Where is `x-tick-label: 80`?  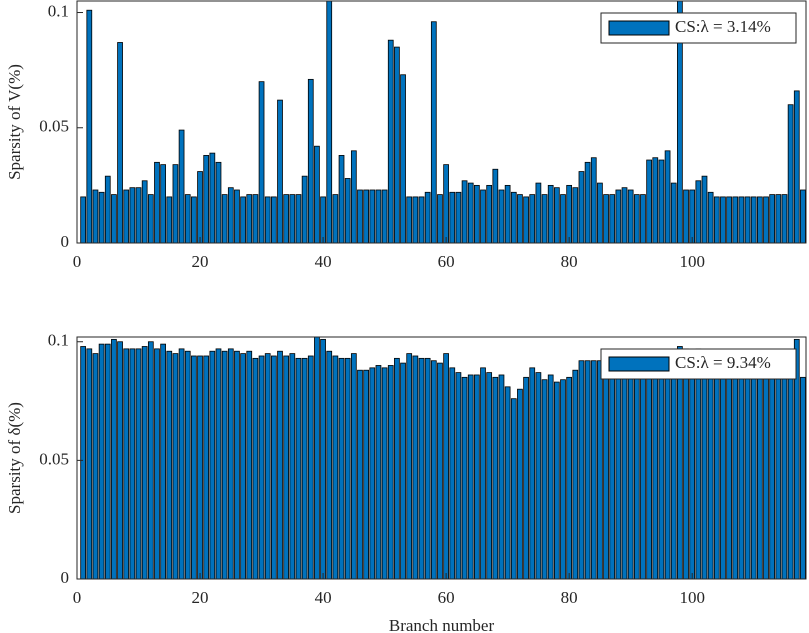
x-tick-label: 80 is located at coordinates (569, 597).